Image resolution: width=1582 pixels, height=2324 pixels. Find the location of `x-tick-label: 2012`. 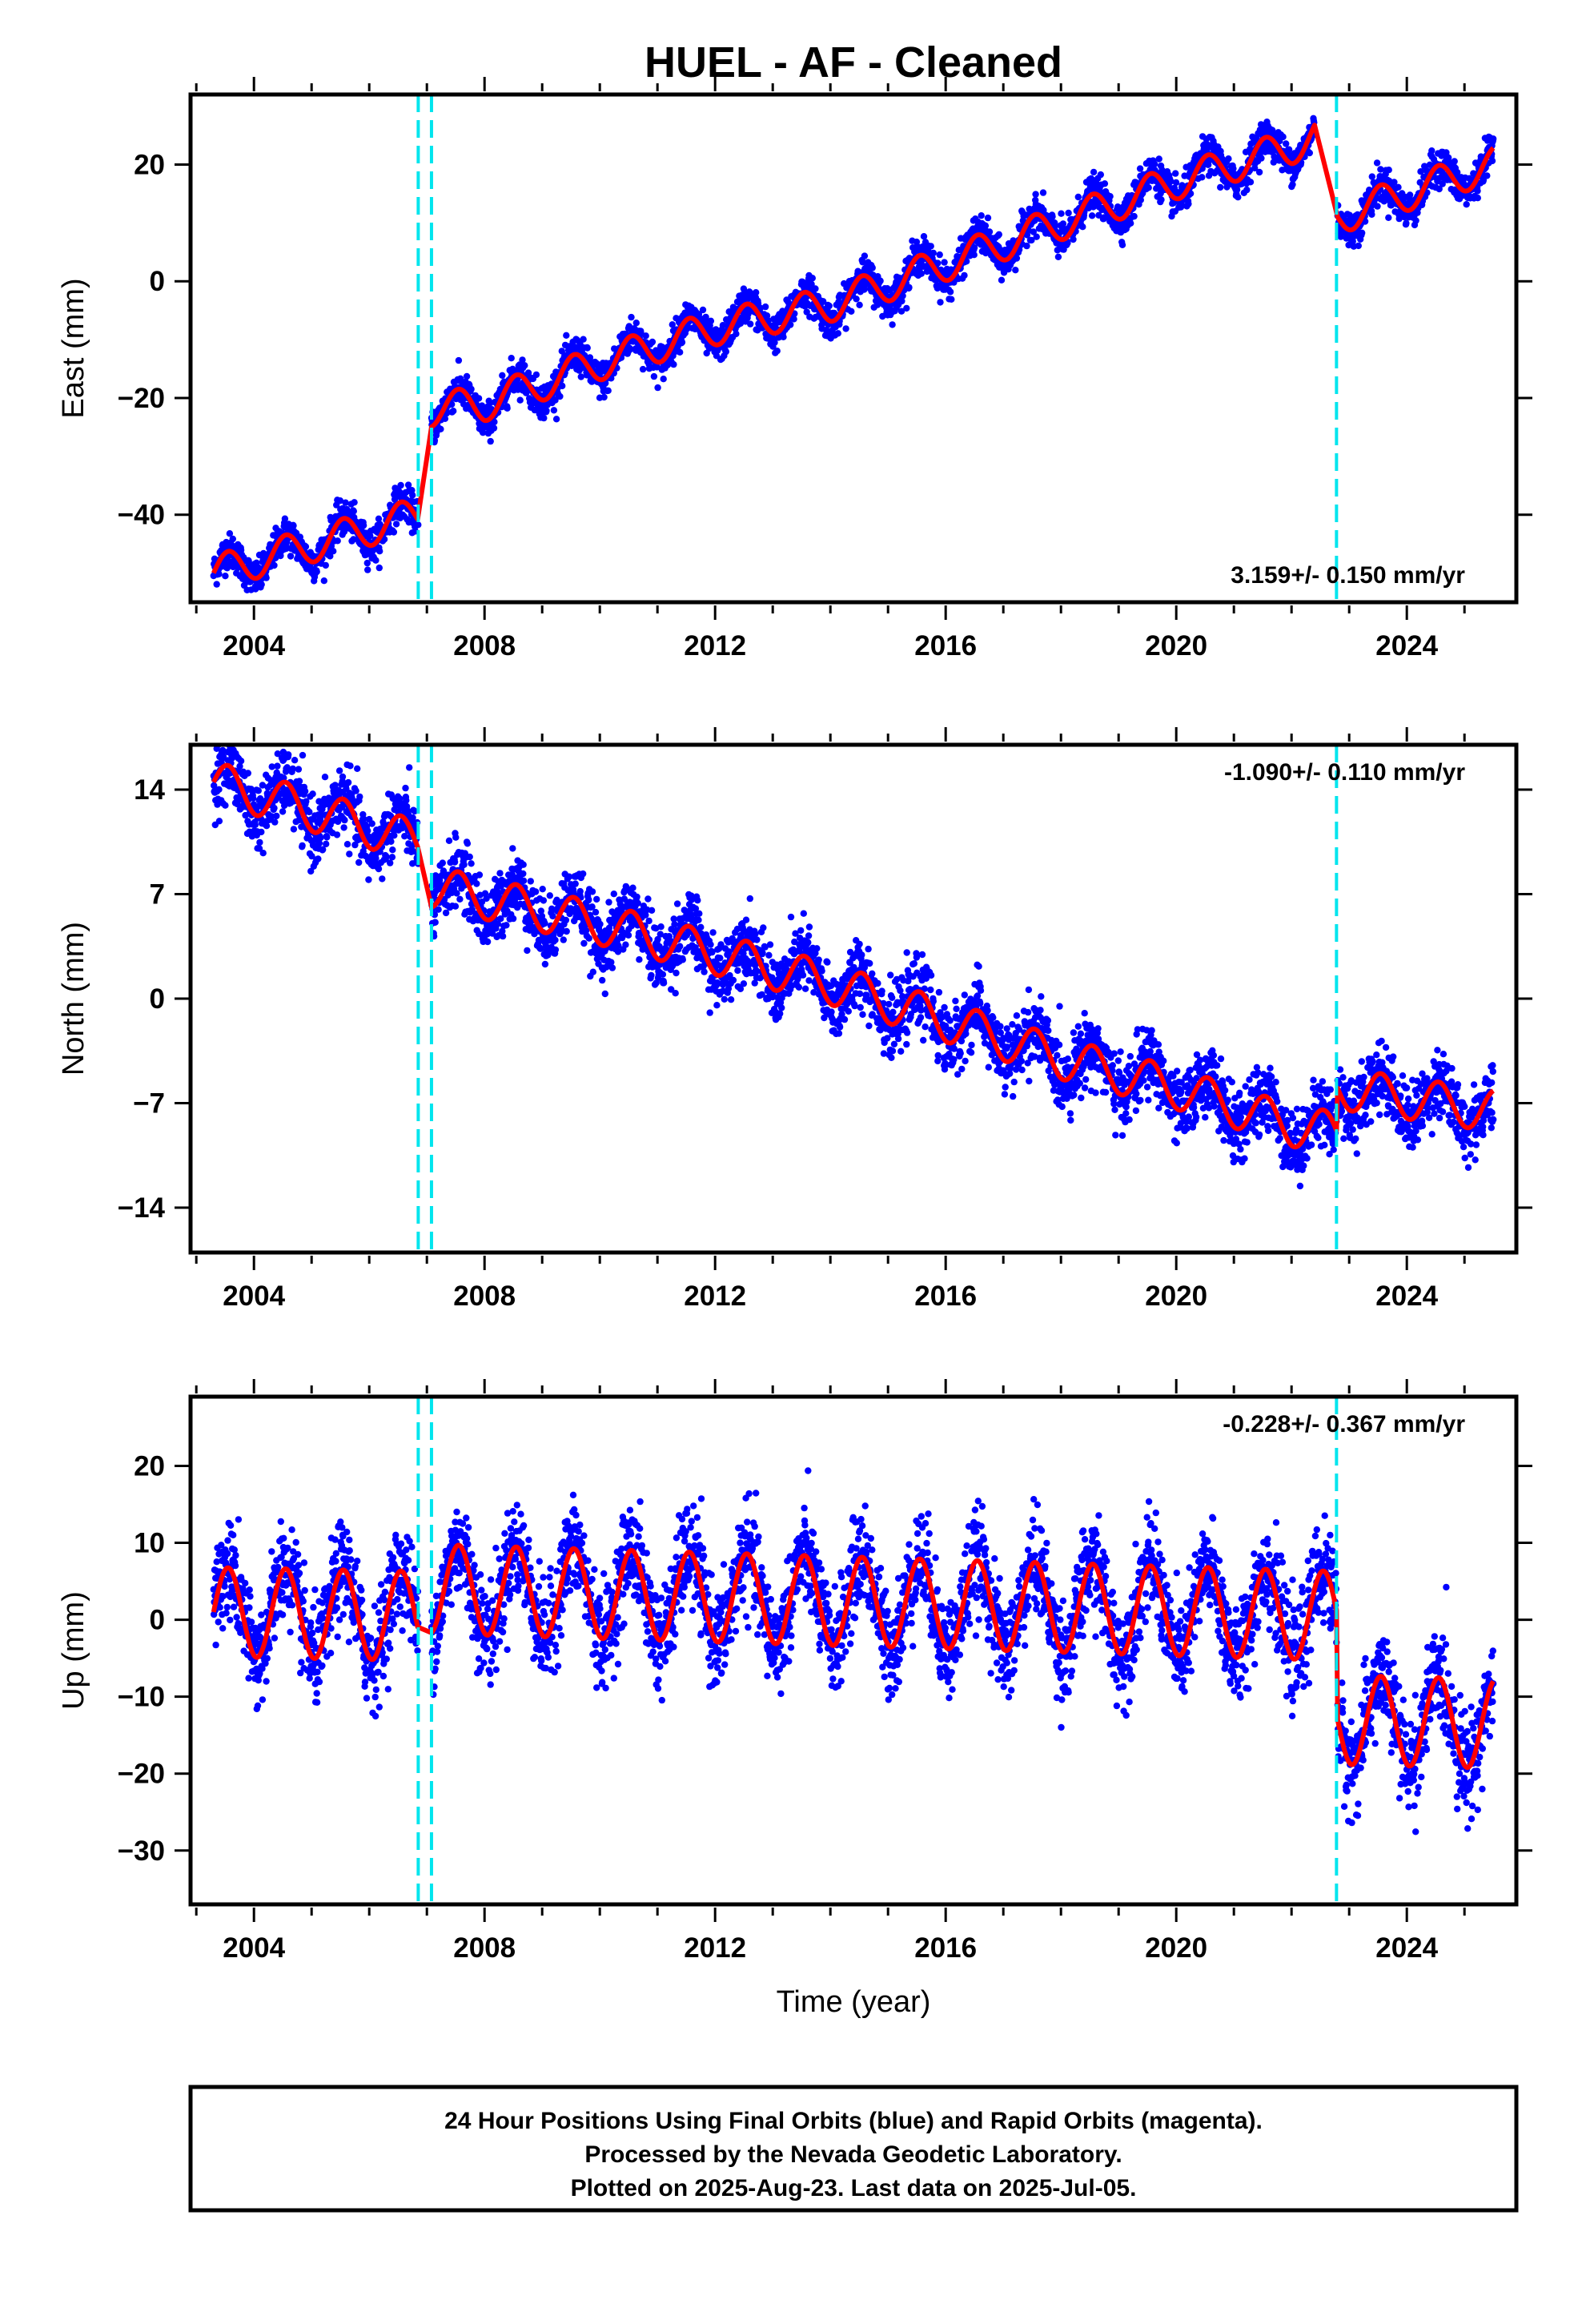

x-tick-label: 2012 is located at coordinates (715, 645).